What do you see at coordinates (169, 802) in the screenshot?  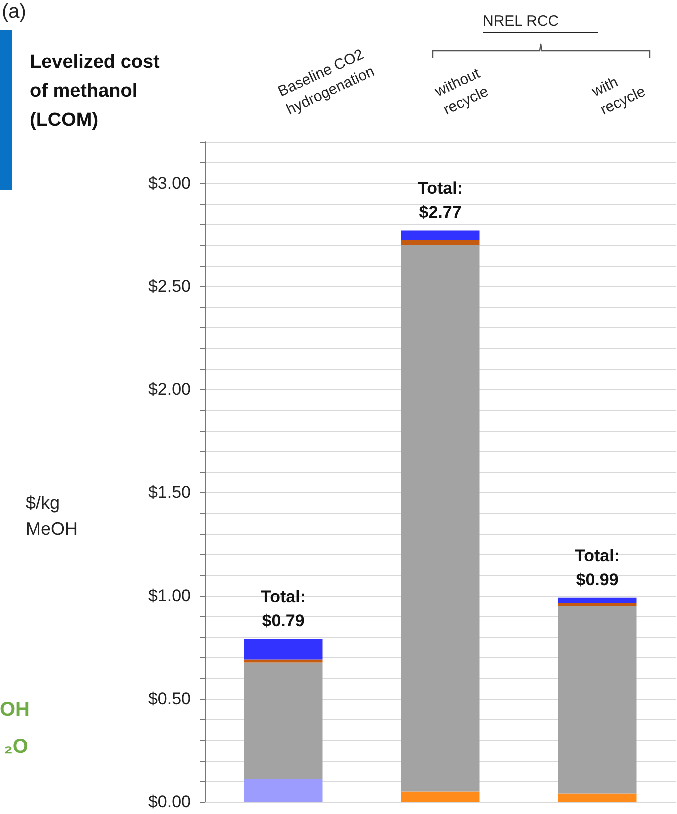 I see `y-tick-label: $0.00` at bounding box center [169, 802].